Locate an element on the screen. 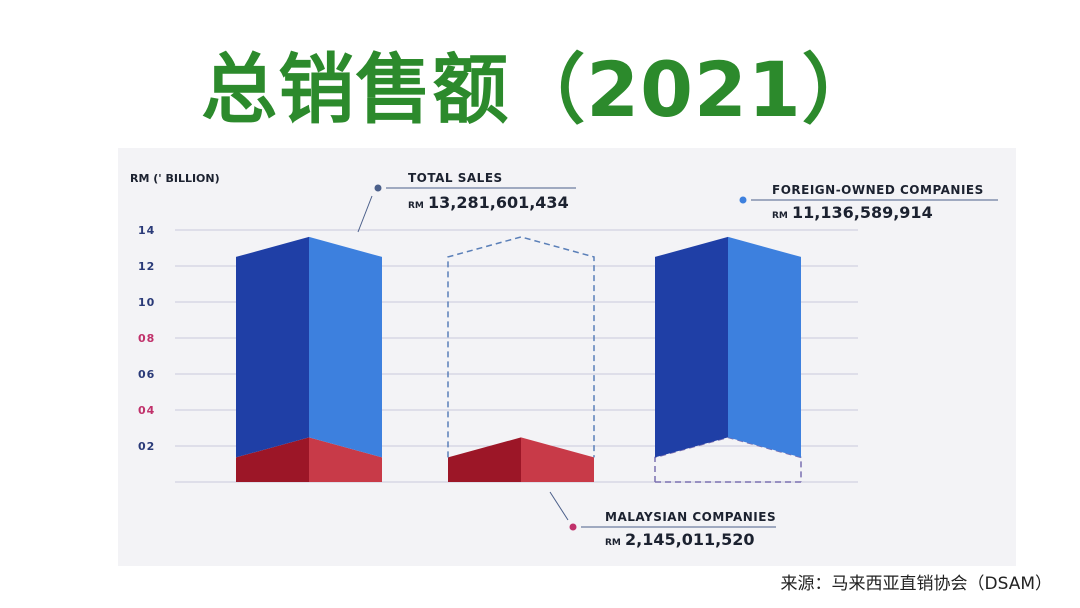 This screenshot has height=608, width=1080. y-tick-label: 02 is located at coordinates (146, 446).